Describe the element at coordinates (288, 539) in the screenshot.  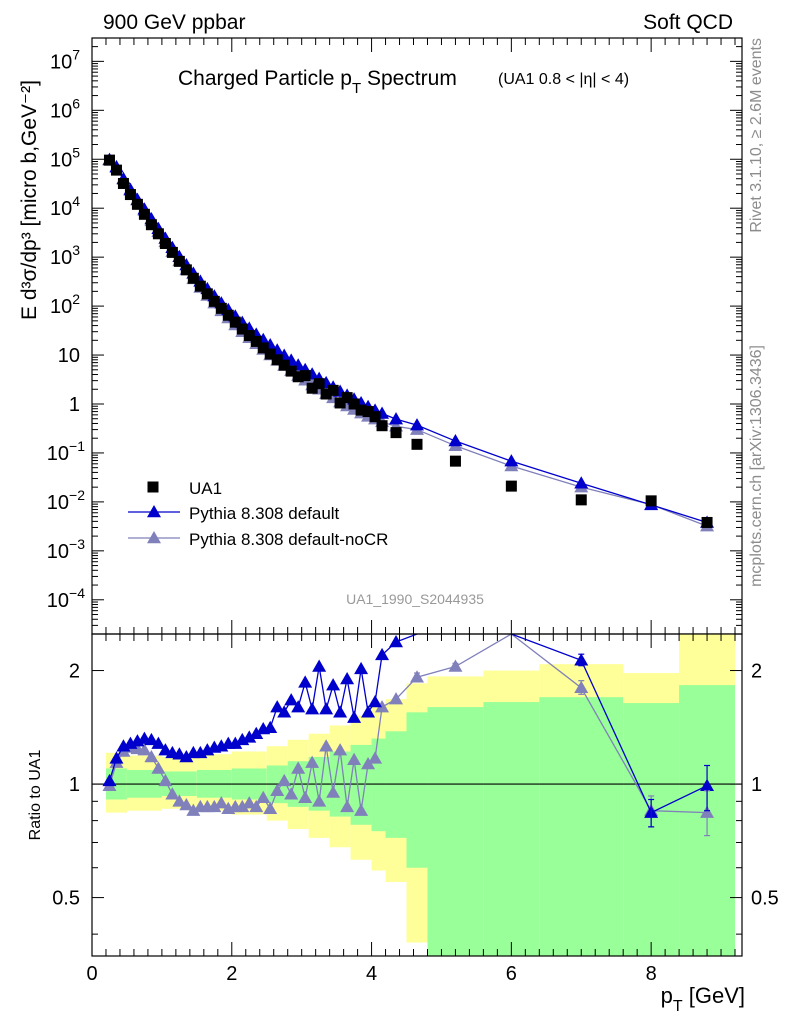
I see `legend-label: Pythia 8.308 default-noCR` at that location.